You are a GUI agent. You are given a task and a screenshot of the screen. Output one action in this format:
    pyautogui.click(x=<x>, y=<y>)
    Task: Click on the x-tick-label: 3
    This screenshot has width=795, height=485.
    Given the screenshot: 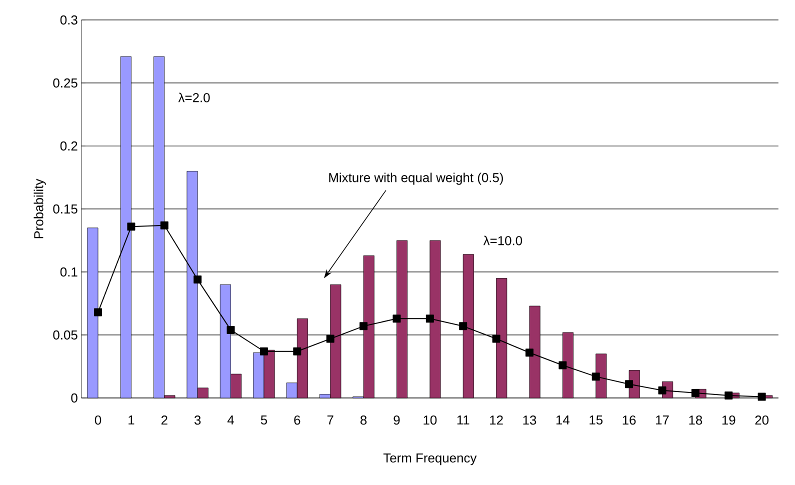 What is the action you would take?
    pyautogui.click(x=197, y=420)
    